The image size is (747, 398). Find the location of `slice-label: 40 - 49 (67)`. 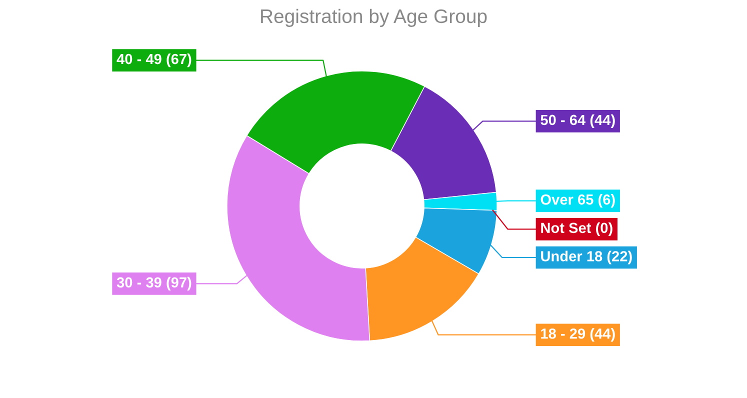

slice-label: 40 - 49 (67) is located at coordinates (154, 60).